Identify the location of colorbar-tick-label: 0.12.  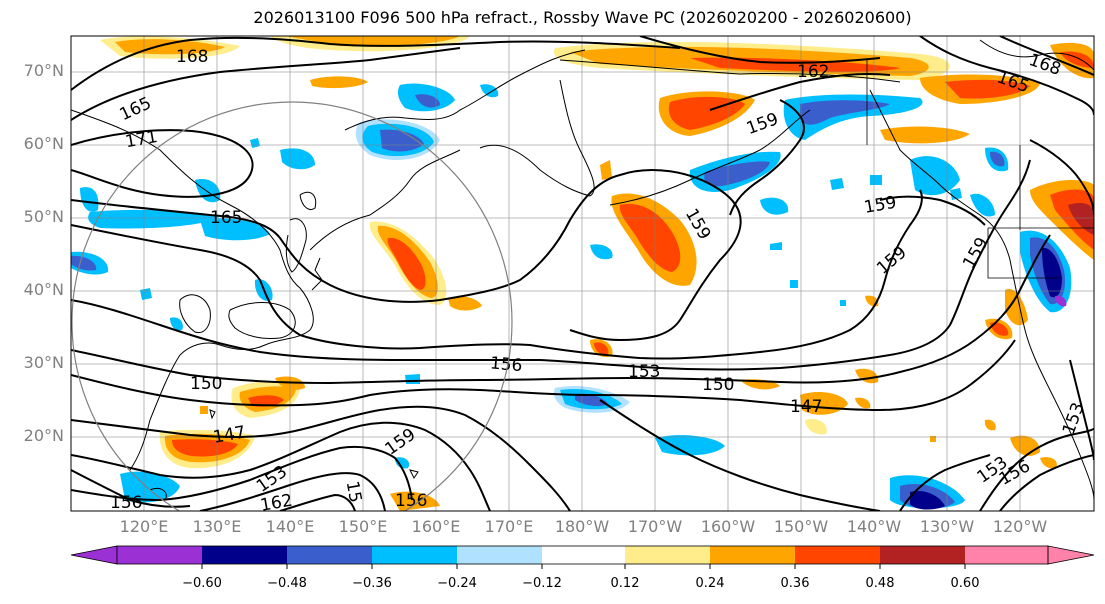
(625, 583).